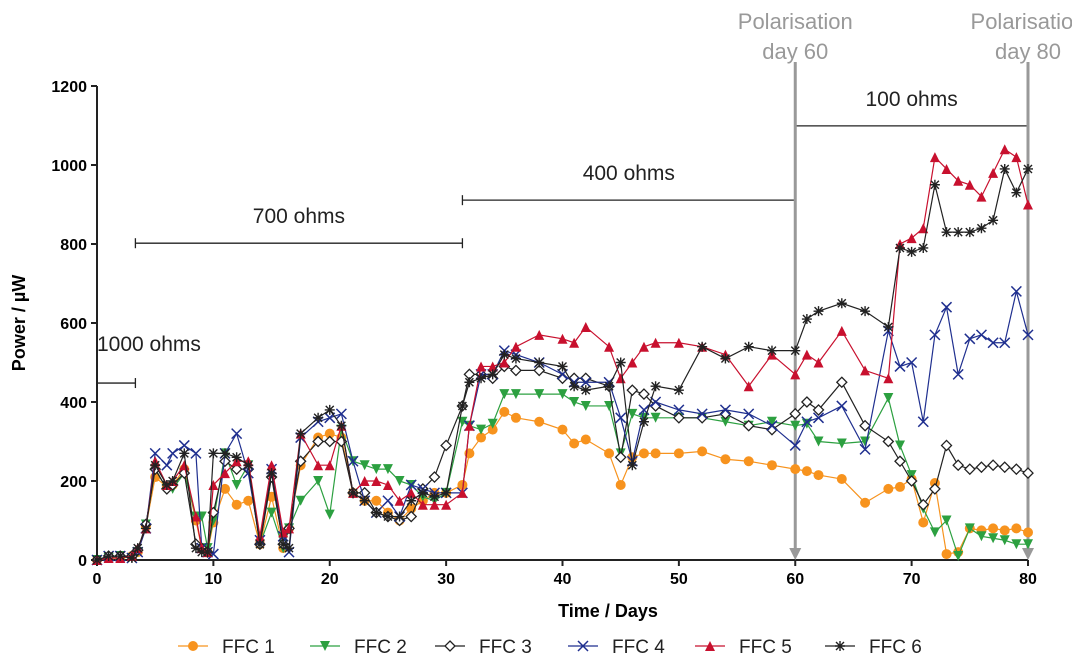  What do you see at coordinates (213, 579) in the screenshot?
I see `x-tick-label: 10` at bounding box center [213, 579].